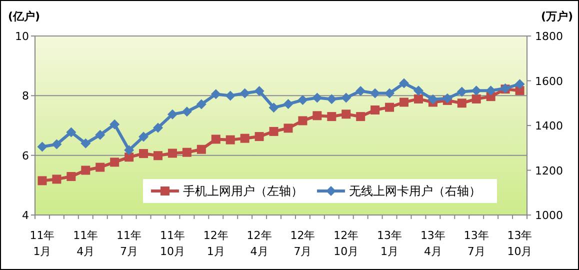 The width and height of the screenshot is (579, 270). Describe the element at coordinates (433, 243) in the screenshot. I see `x-tick-label: 13年 4月` at that location.